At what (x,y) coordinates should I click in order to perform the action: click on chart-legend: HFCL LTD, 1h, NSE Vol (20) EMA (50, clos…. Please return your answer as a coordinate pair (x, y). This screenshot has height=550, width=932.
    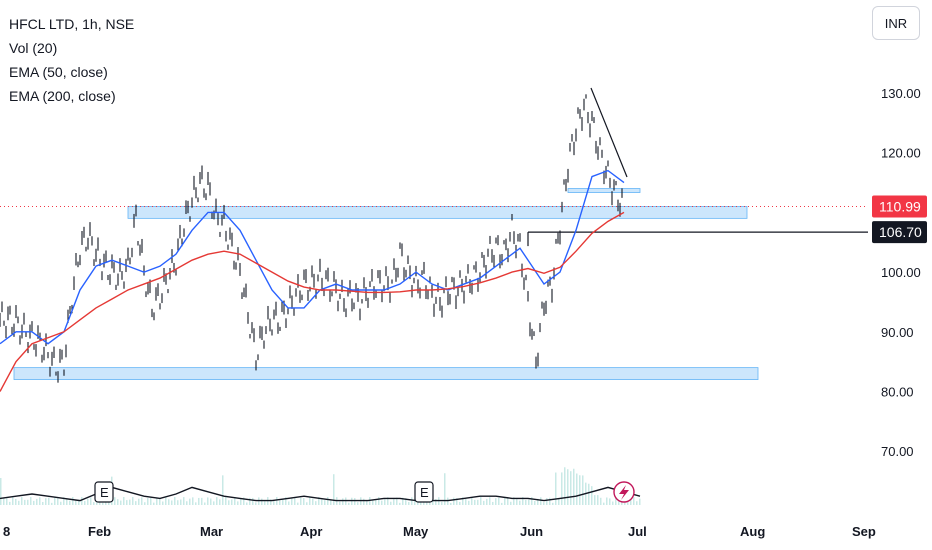
    Looking at the image, I should click on (71, 60).